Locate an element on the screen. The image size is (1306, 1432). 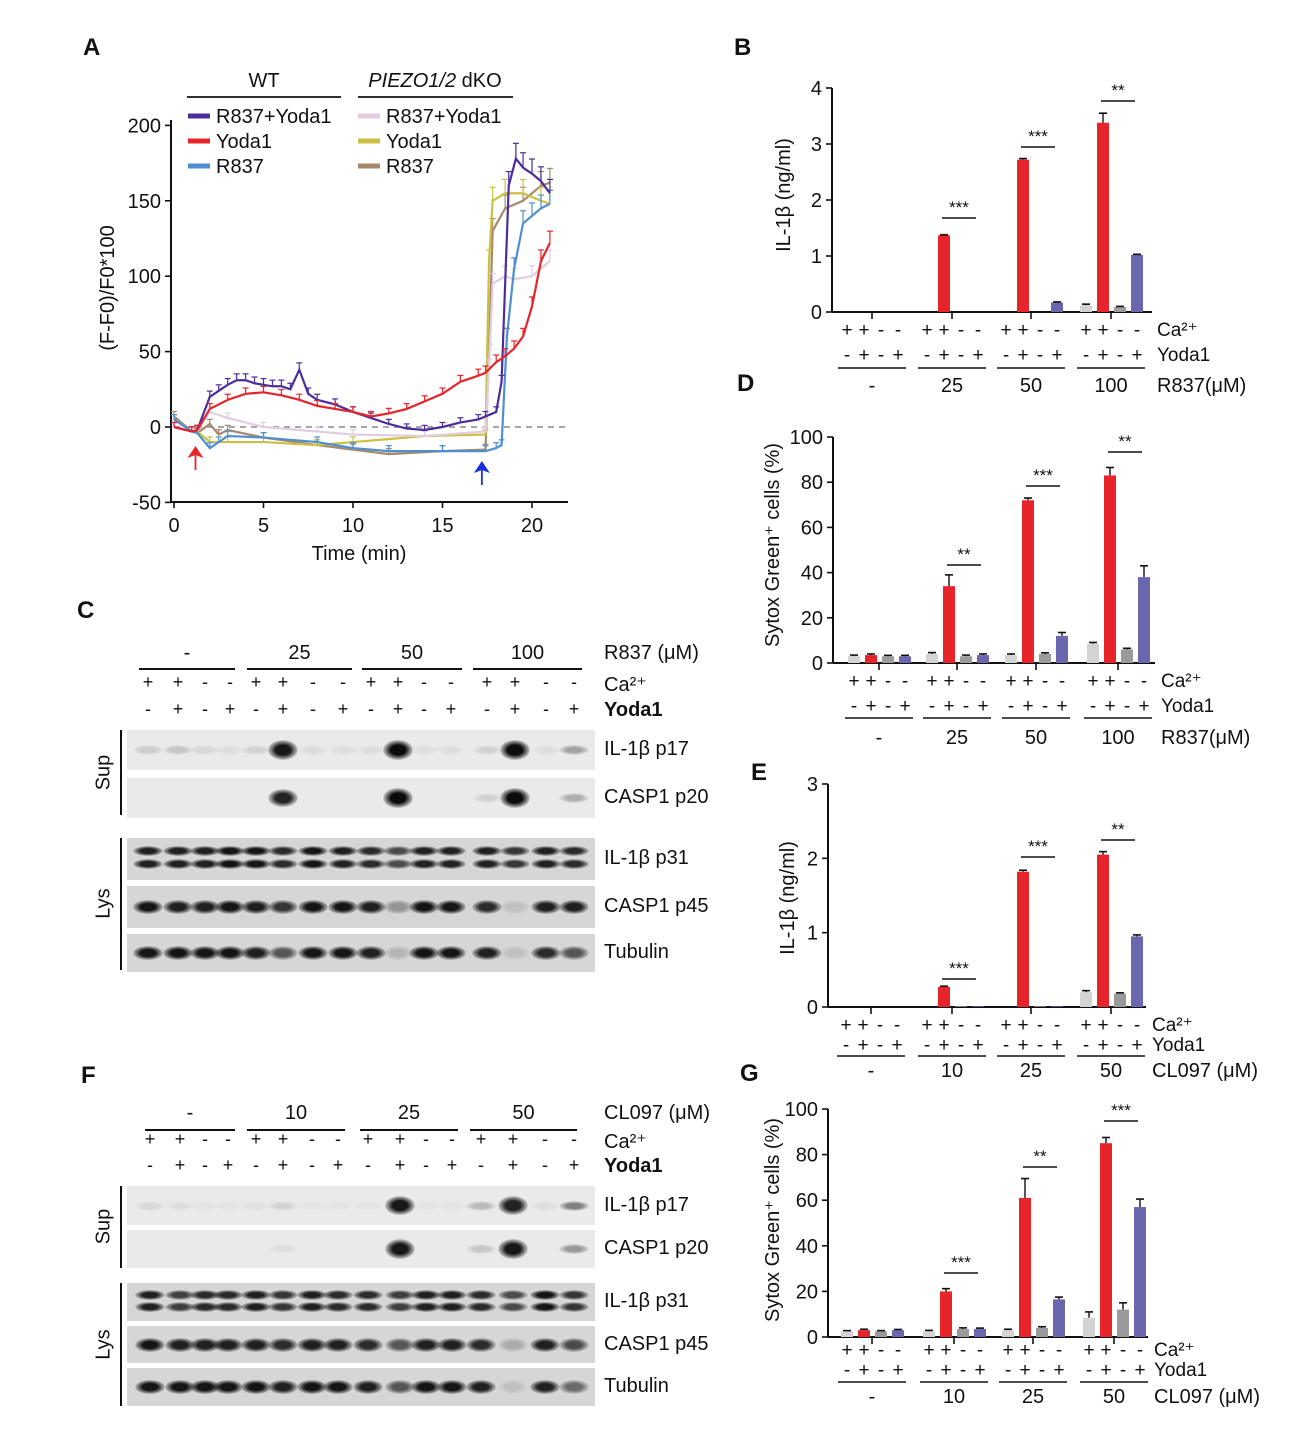
y-tick-label: 100 is located at coordinates (144, 277).